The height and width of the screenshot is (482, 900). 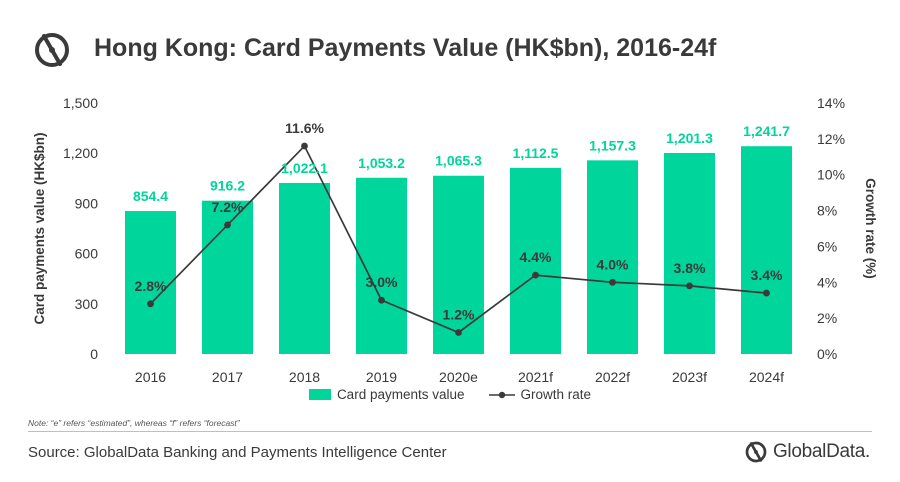 What do you see at coordinates (304, 377) in the screenshot?
I see `x-tick-label: 2018` at bounding box center [304, 377].